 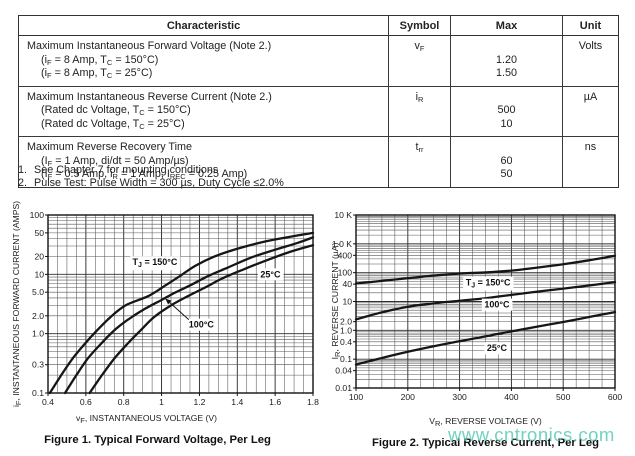 What do you see at coordinates (590, 61) in the screenshot?
I see `unit-cell: Volts` at bounding box center [590, 61].